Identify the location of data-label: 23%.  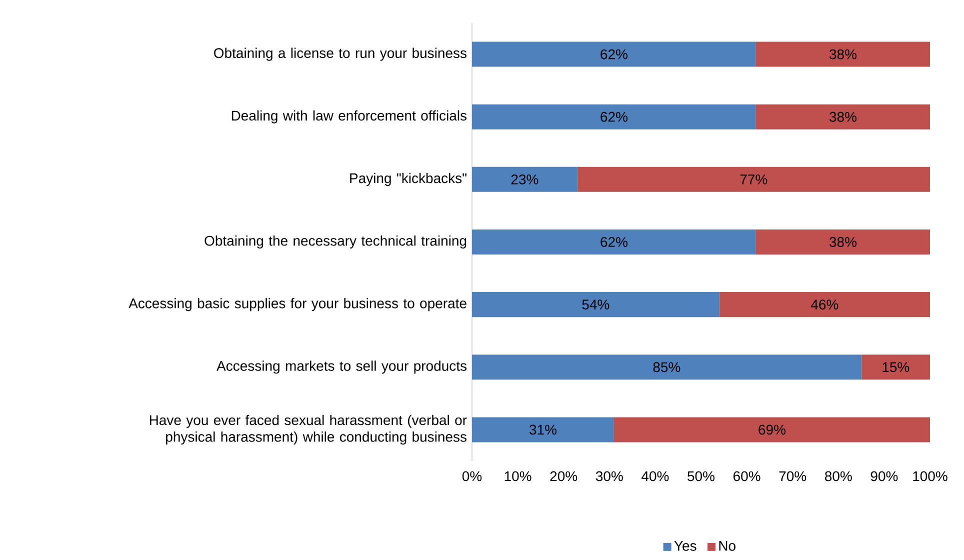
(524, 179).